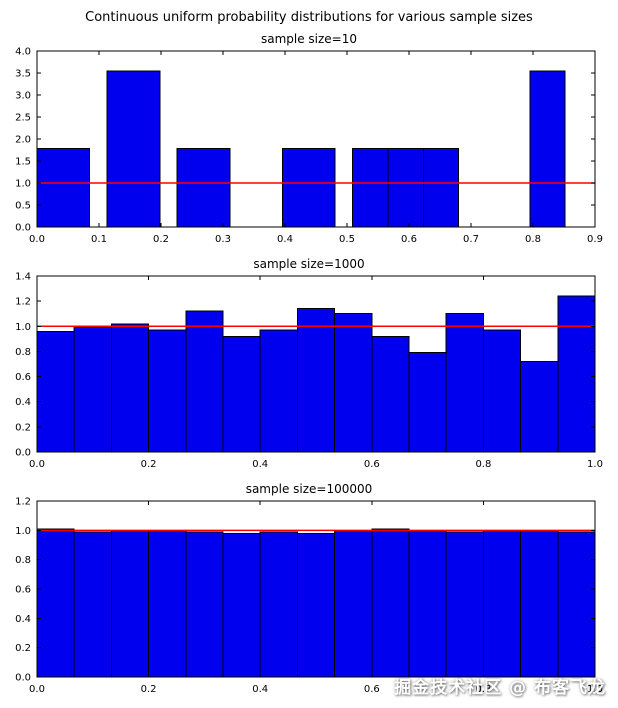 The image size is (618, 708). What do you see at coordinates (99, 239) in the screenshot?
I see `x-tick-label: 0.1` at bounding box center [99, 239].